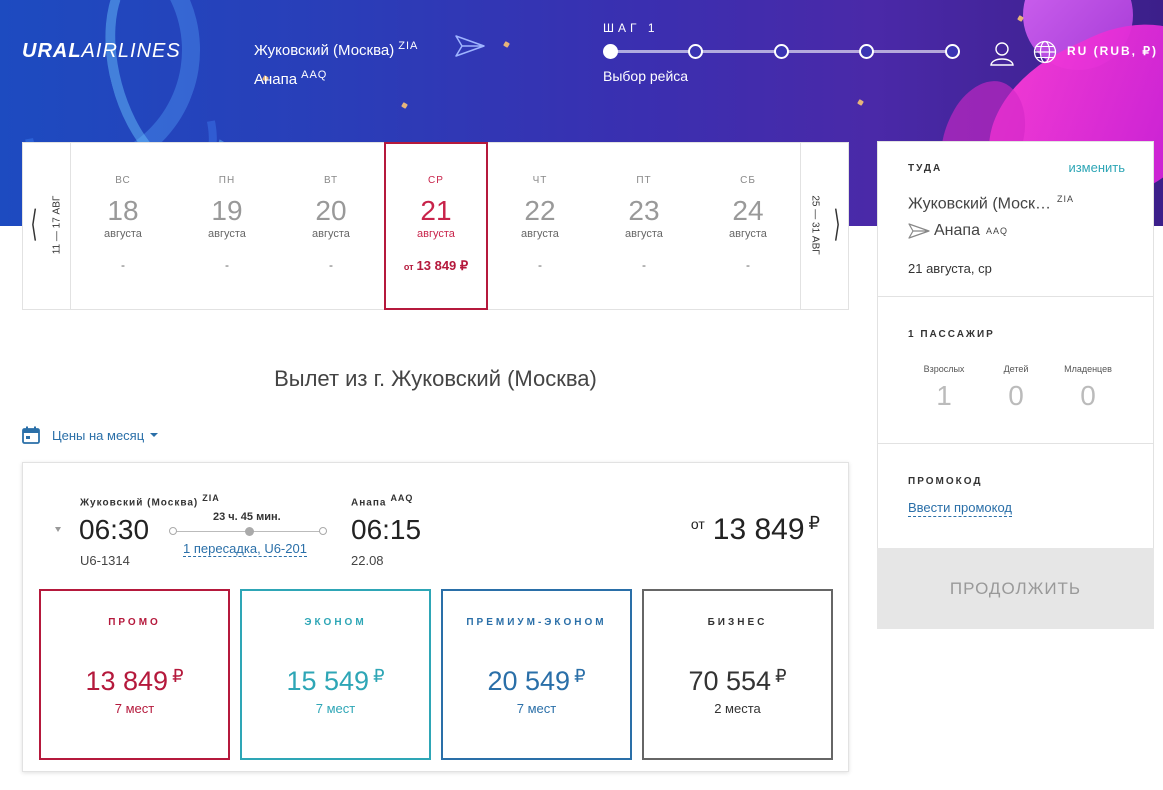 Image resolution: width=1163 pixels, height=790 pixels. What do you see at coordinates (331, 180) in the screenshot?
I see `day-of-week: ВТ` at bounding box center [331, 180].